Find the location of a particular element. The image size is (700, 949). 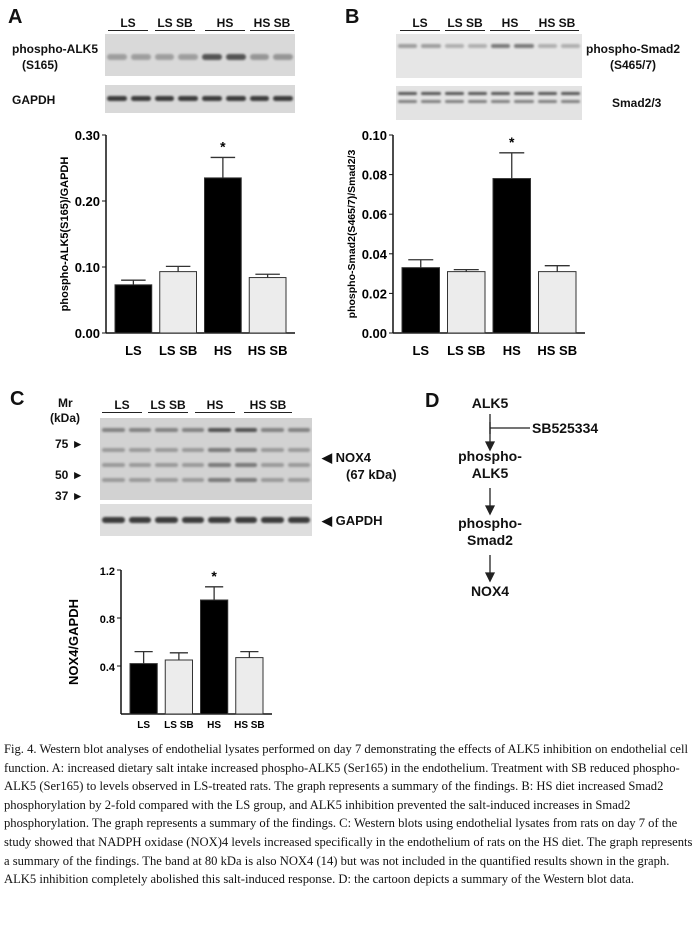

x-tick-label: LS SB is located at coordinates (178, 725).